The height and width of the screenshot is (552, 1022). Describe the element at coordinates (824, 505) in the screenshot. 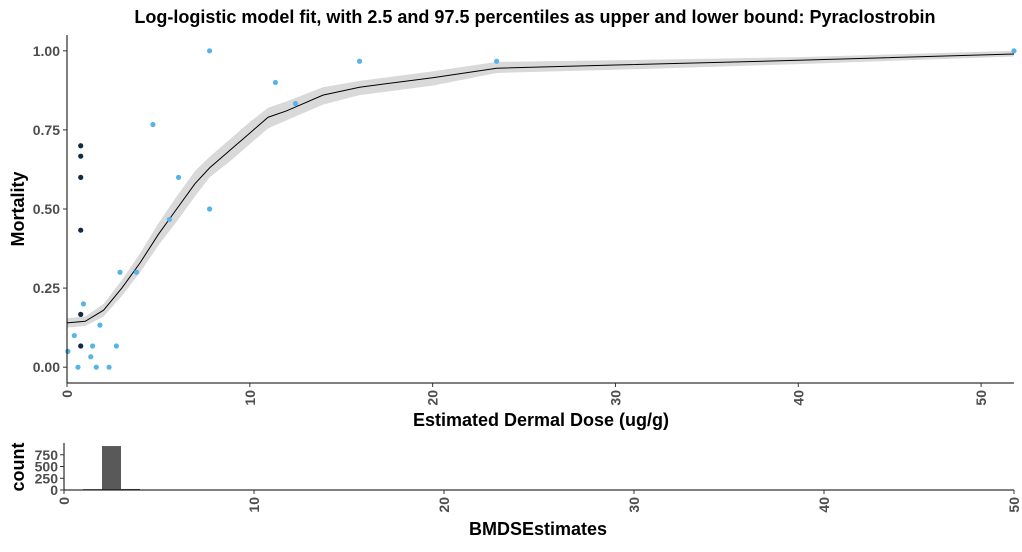

I see `hist-x-tick-label: 40` at that location.